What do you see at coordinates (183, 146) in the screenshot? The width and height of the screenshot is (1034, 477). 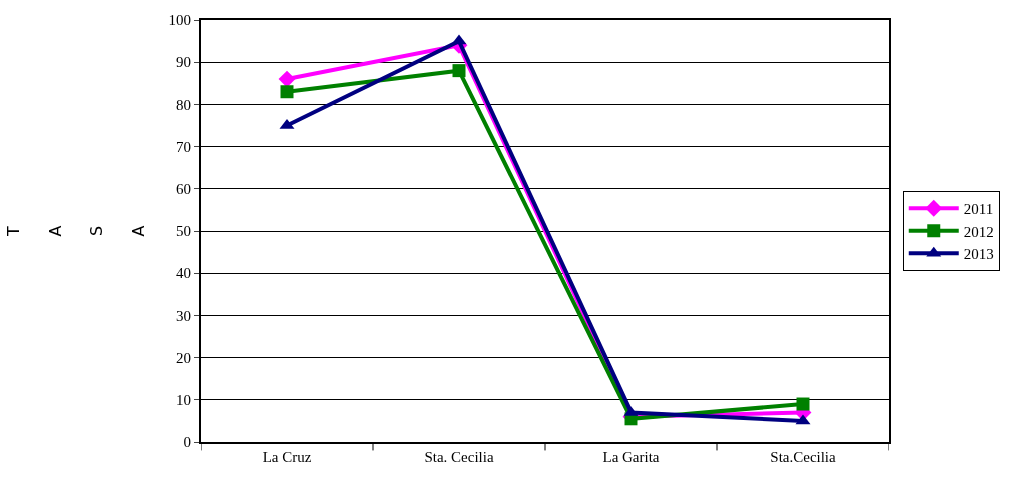 I see `y-tick-label: 70` at bounding box center [183, 146].